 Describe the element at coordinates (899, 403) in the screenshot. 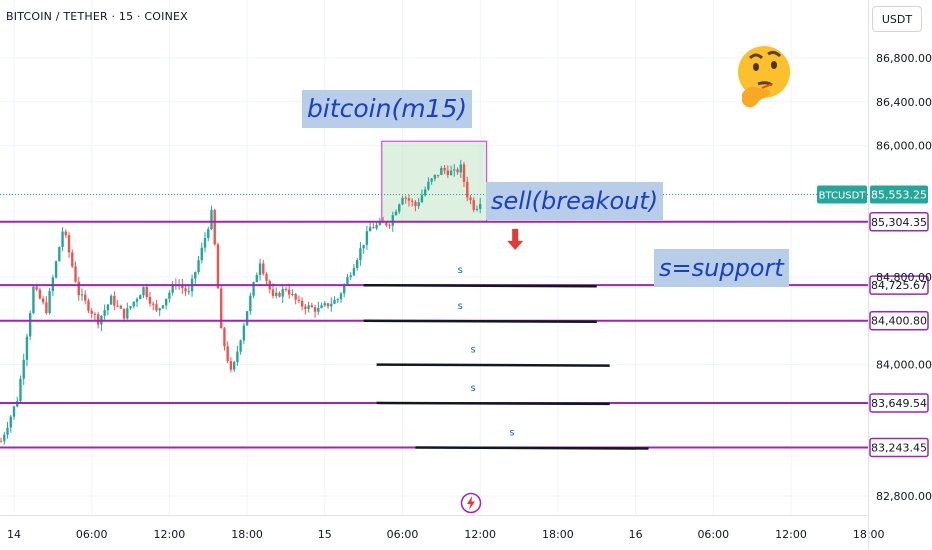

I see `level-tag-label: 83,649.54` at that location.